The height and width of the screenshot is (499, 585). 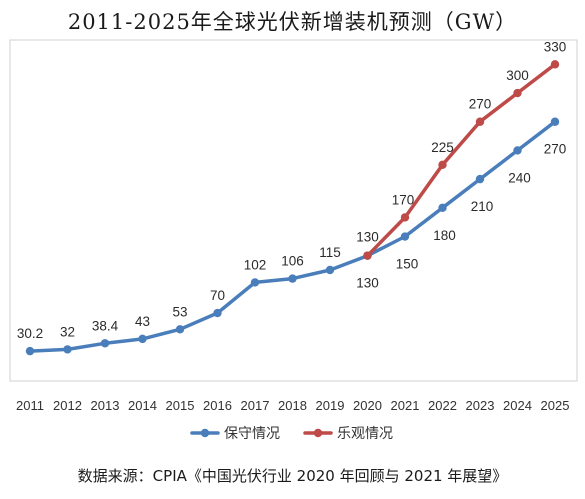 I want to click on conservative-point-2011, so click(x=30, y=351).